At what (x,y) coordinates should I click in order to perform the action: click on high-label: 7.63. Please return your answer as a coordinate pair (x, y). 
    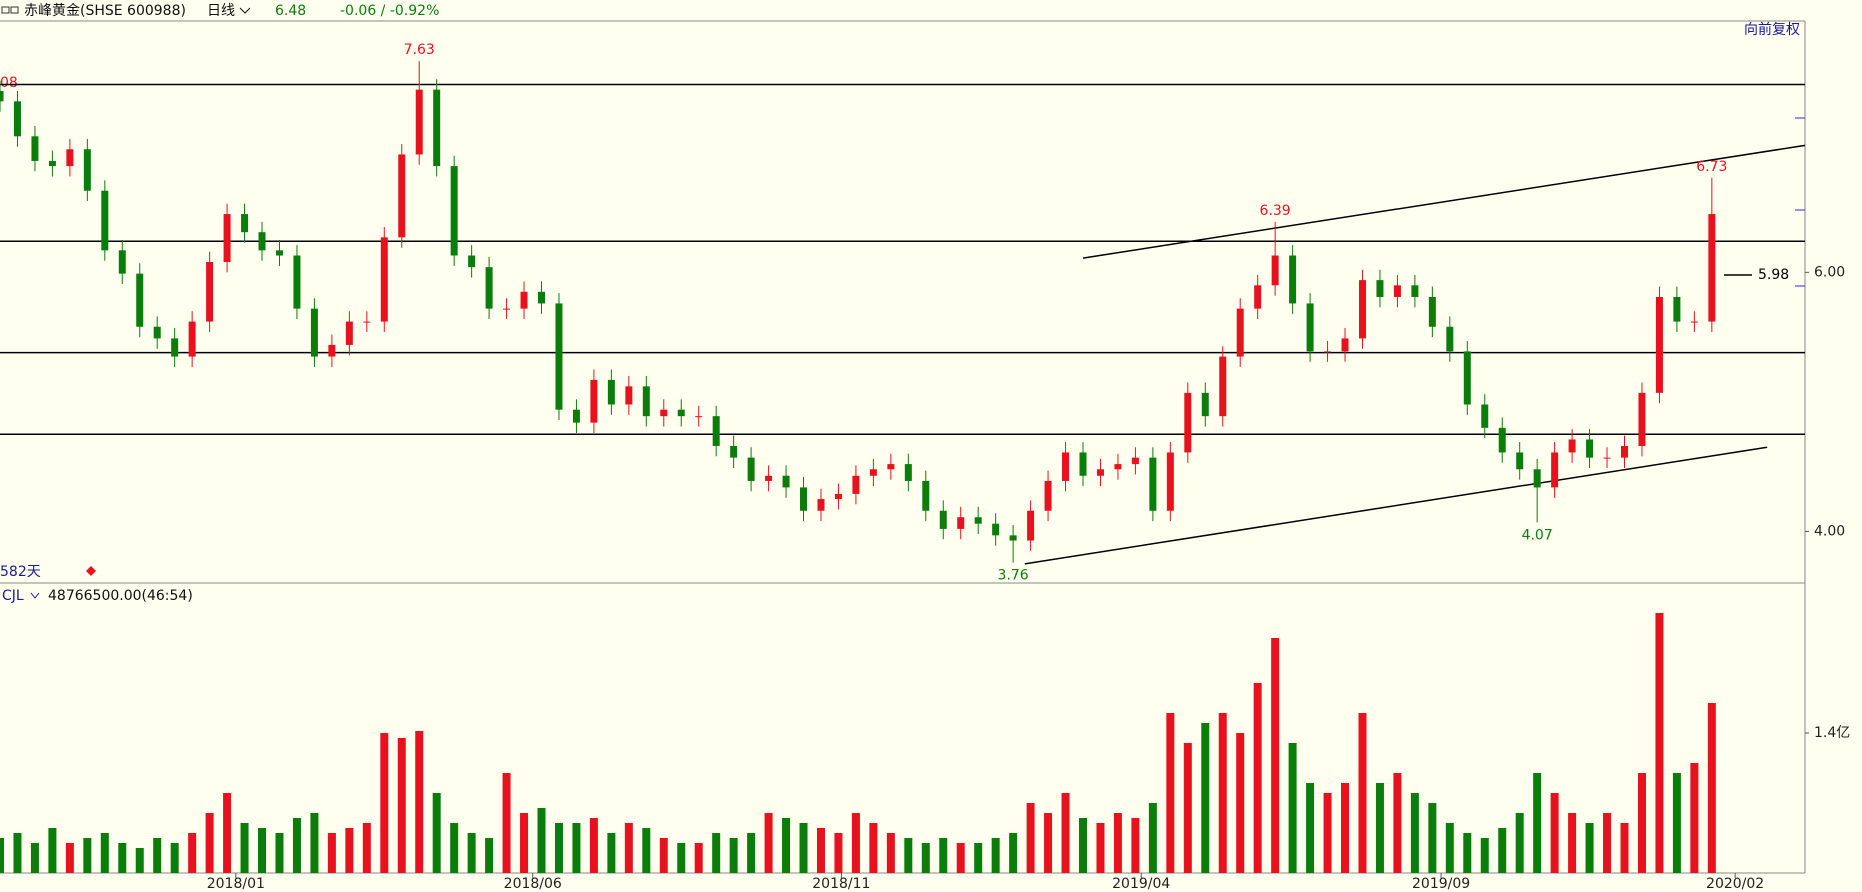
    Looking at the image, I should click on (419, 50).